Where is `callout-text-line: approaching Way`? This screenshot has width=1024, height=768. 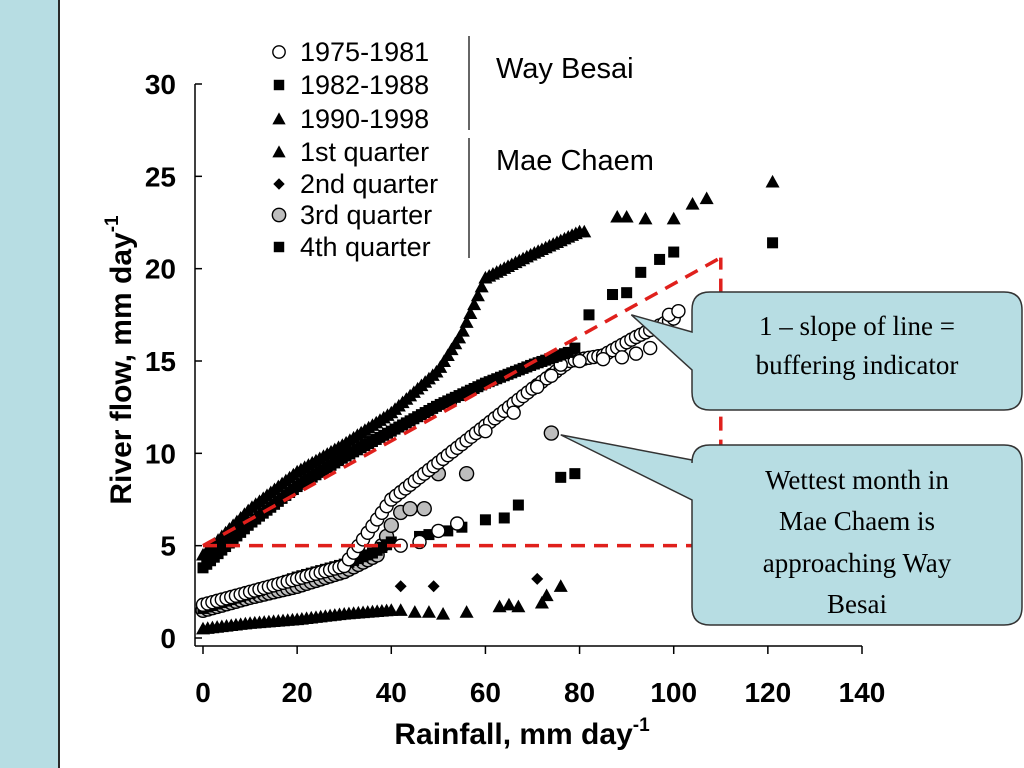 callout-text-line: approaching Way is located at coordinates (857, 563).